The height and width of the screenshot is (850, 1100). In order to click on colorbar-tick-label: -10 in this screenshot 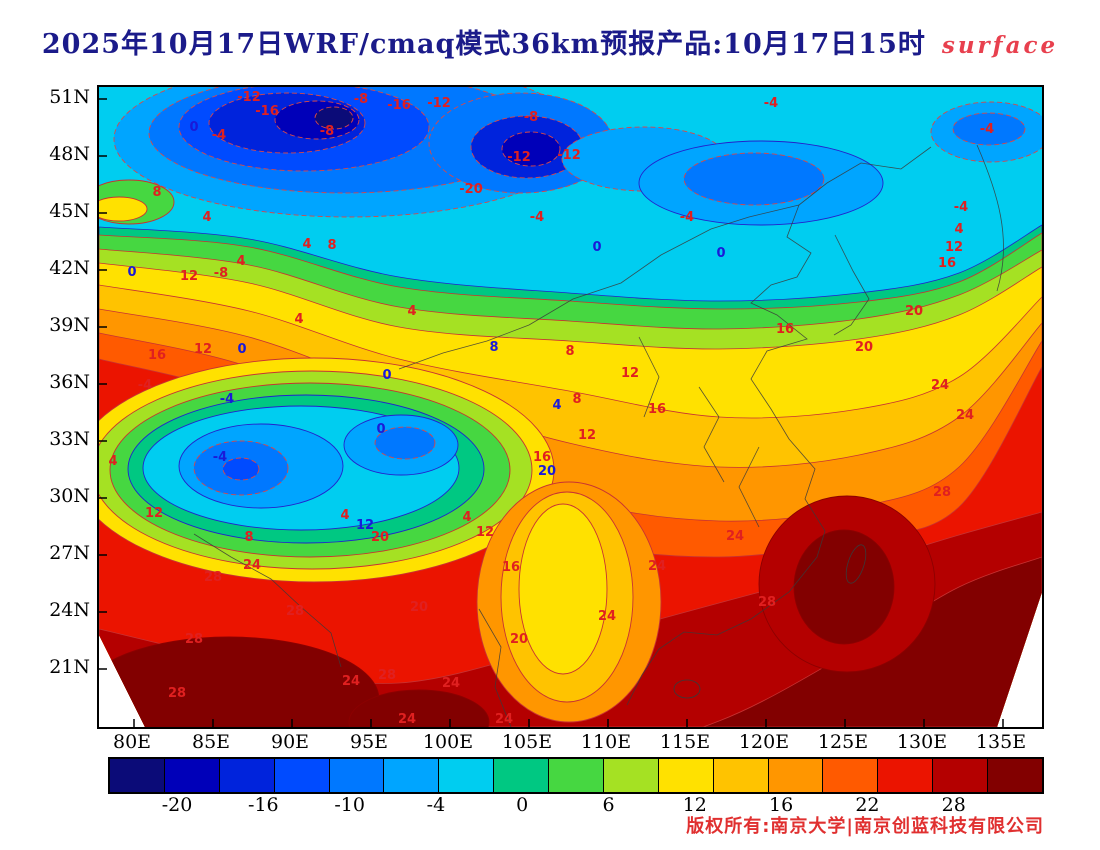, I will do `click(349, 805)`.